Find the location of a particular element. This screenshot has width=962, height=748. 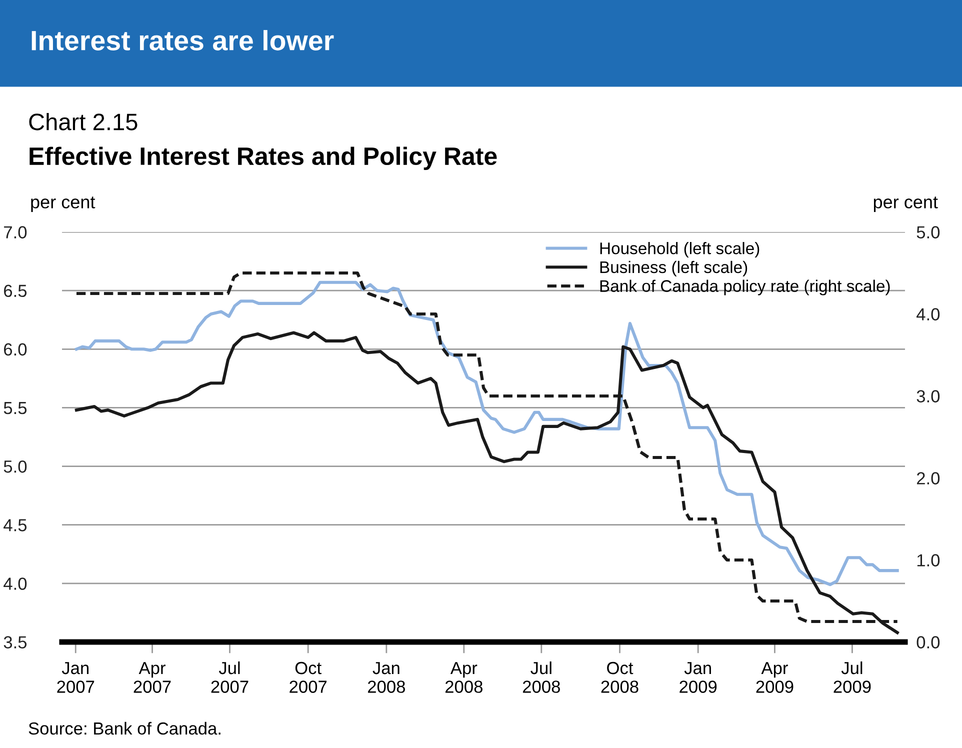

y2-tick-label: 1.0 is located at coordinates (928, 560).